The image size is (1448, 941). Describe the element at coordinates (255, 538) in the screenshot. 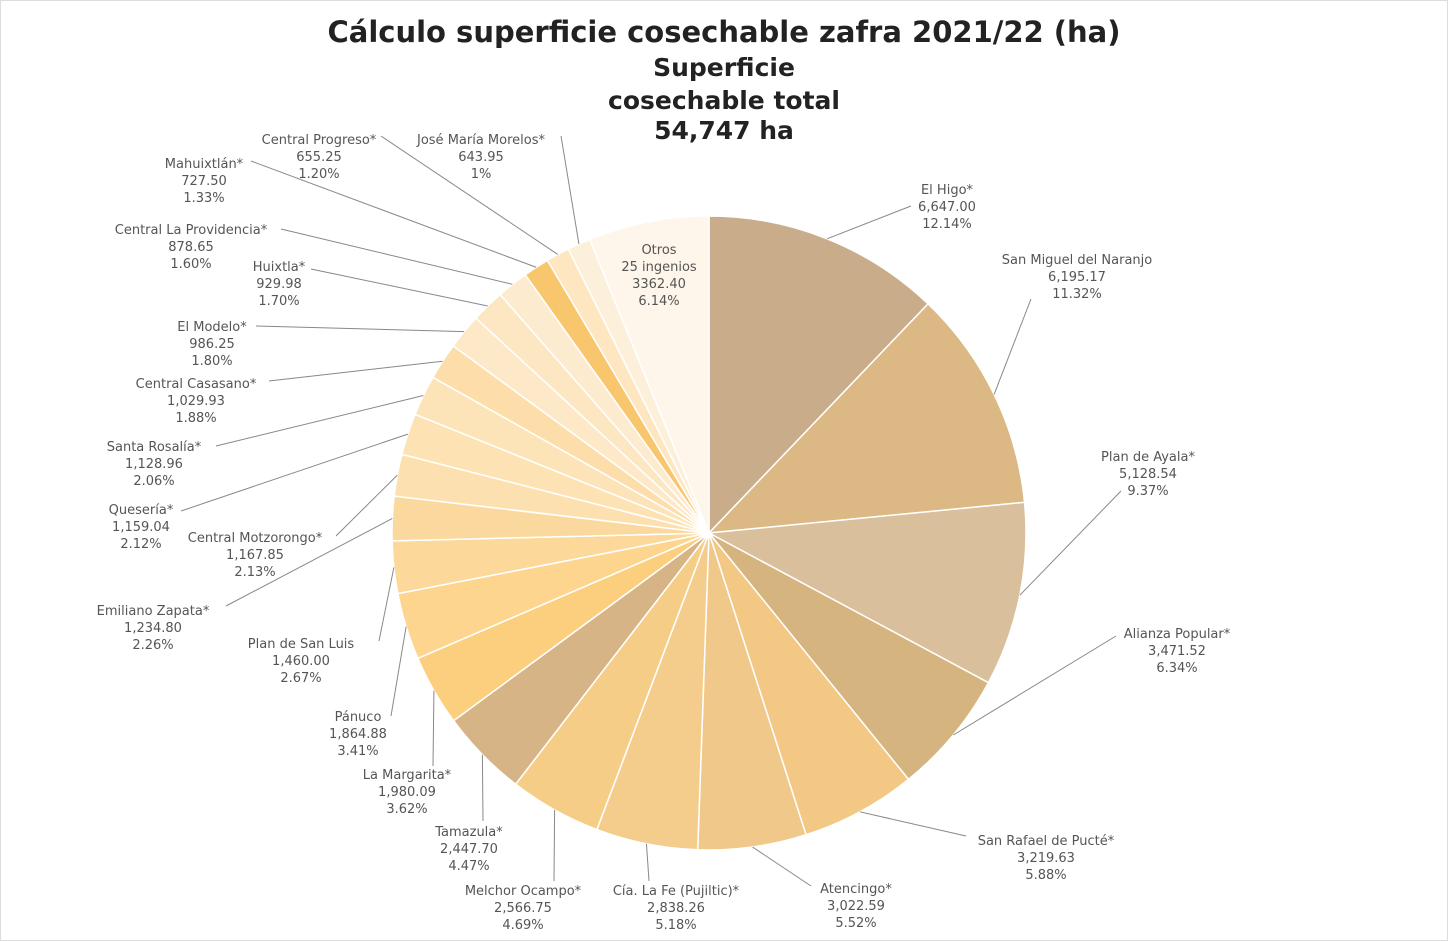

I see `data-label-category: Central Motzorongo*` at that location.